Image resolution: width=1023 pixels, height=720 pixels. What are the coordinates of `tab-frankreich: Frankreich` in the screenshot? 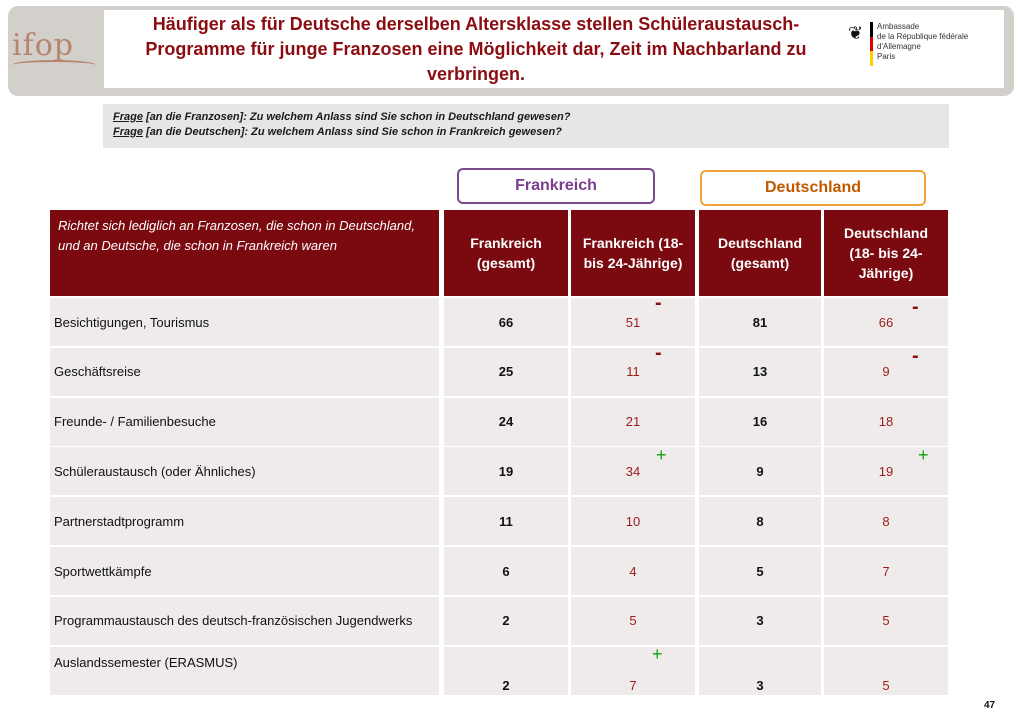 It's located at (556, 186).